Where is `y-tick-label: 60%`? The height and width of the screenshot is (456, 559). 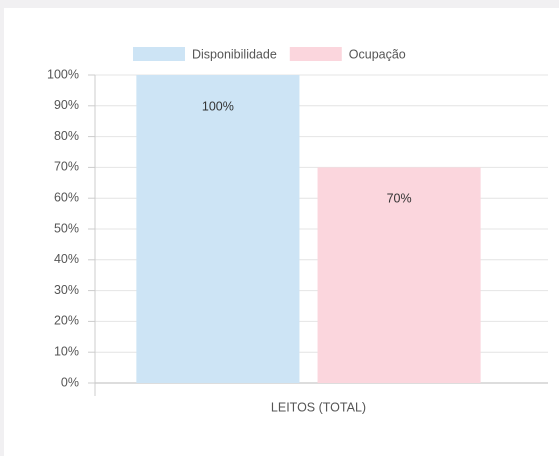
y-tick-label: 60% is located at coordinates (66, 197).